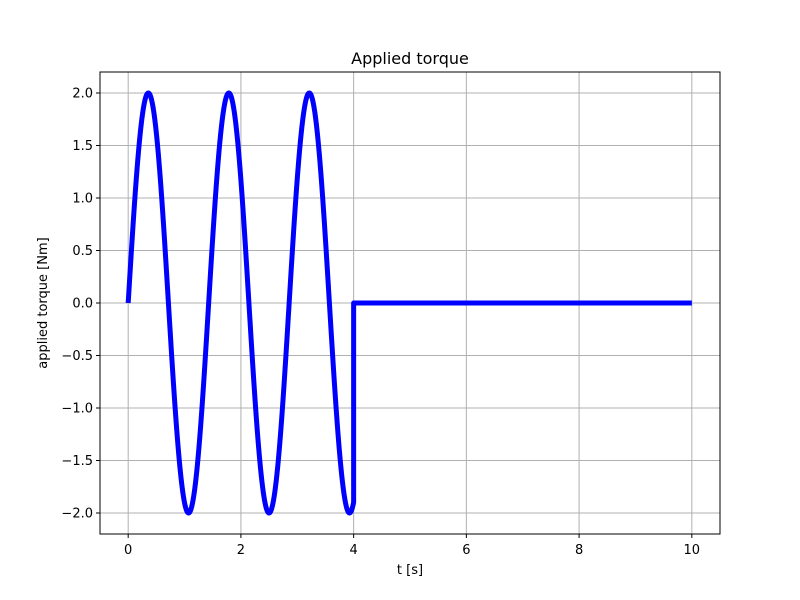 The width and height of the screenshot is (800, 600). I want to click on y-tick-label: 0.5, so click(82, 251).